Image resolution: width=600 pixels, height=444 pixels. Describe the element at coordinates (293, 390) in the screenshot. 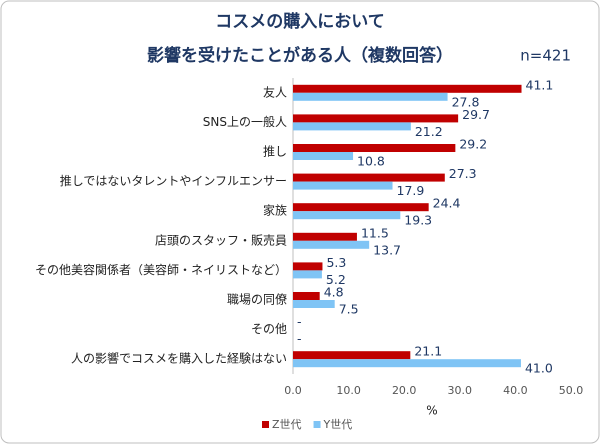

I see `x-tick-label: 0.0` at that location.